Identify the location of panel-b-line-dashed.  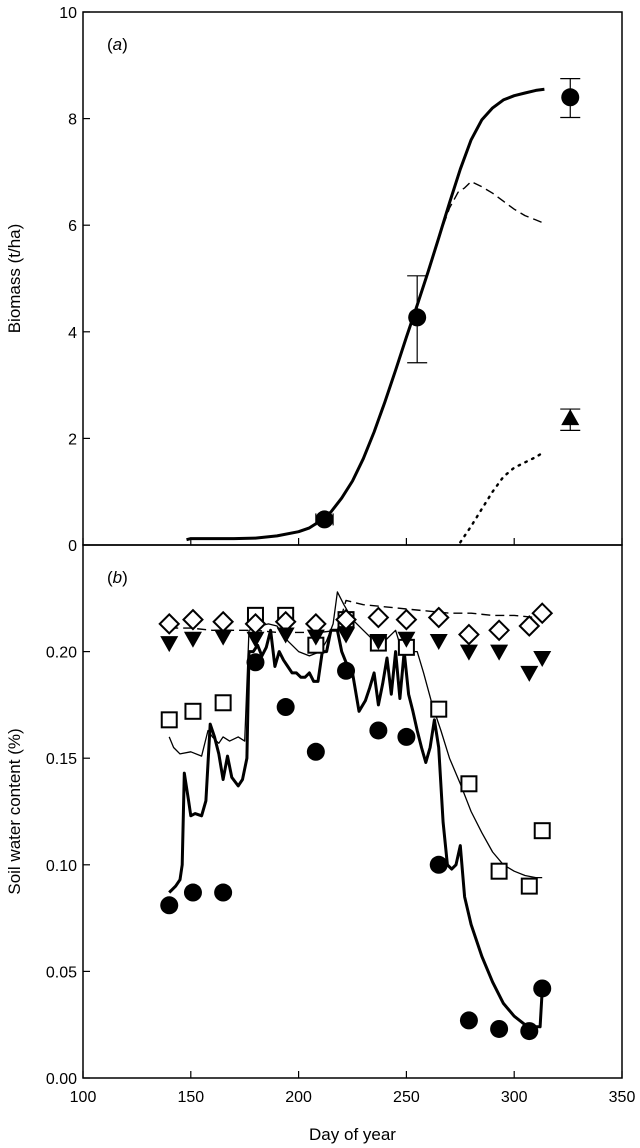
(356, 616).